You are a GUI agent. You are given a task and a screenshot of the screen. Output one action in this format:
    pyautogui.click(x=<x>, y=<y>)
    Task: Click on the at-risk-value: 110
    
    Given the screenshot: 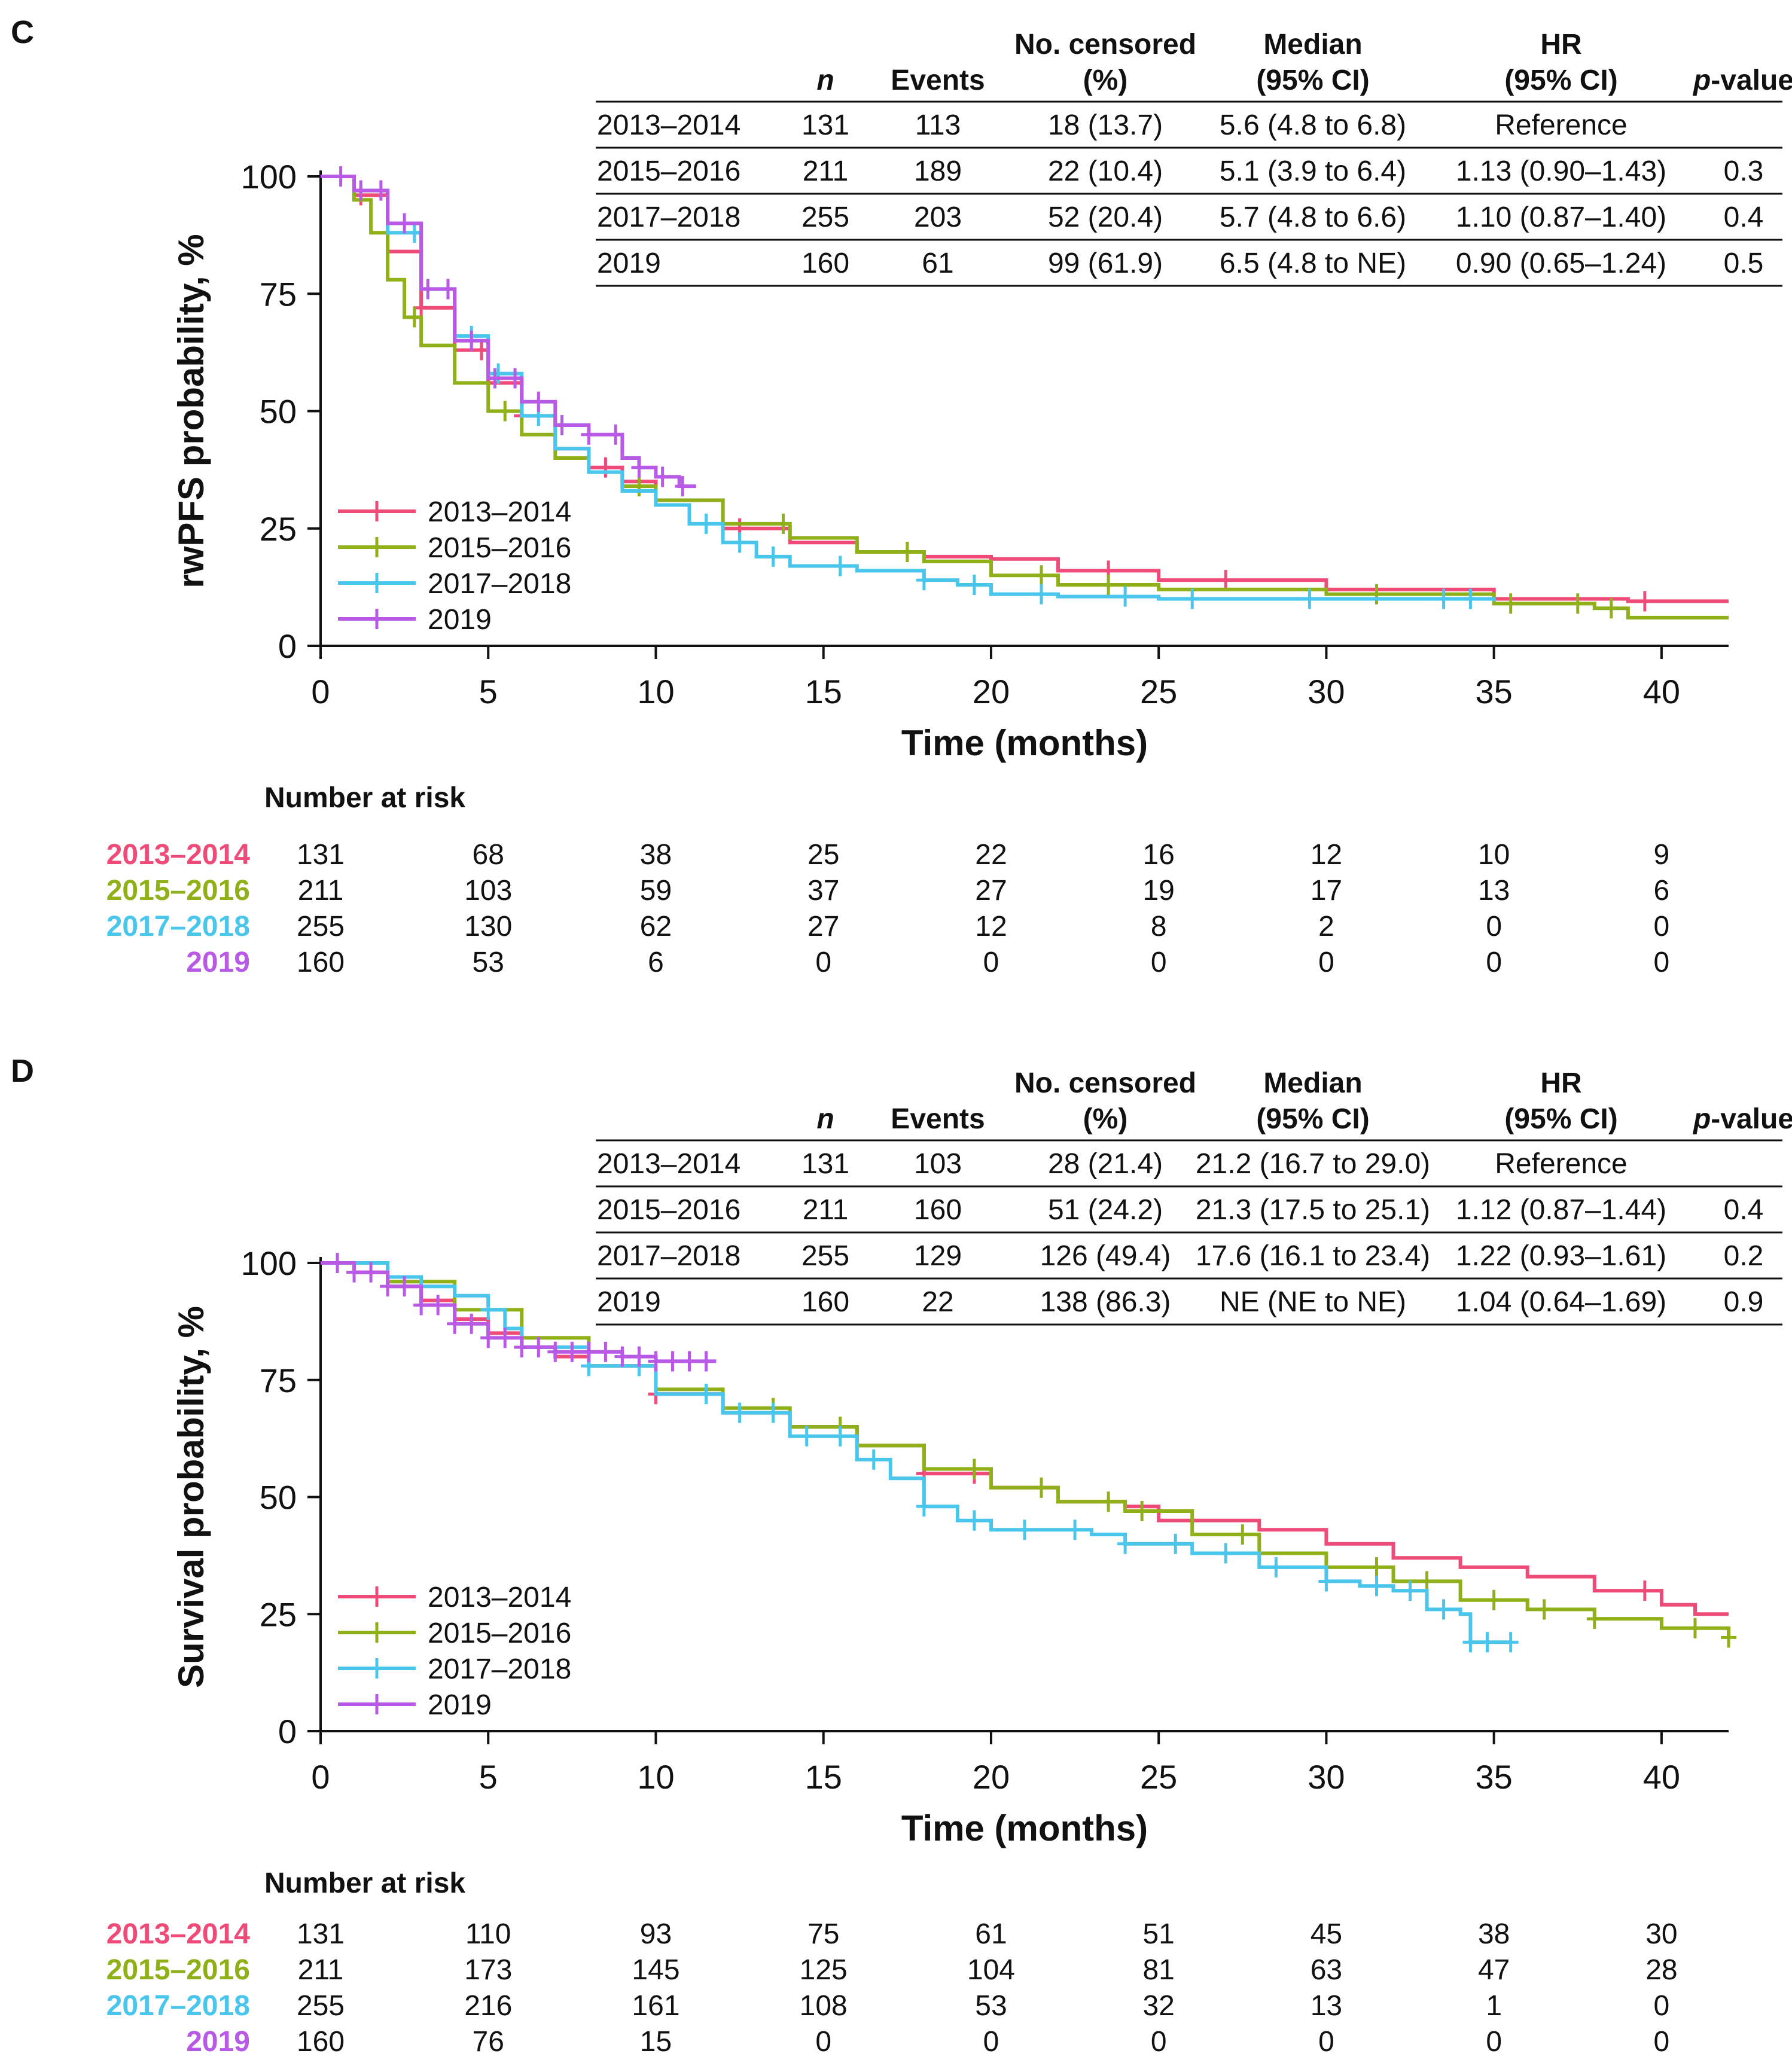 What is the action you would take?
    pyautogui.click(x=488, y=1934)
    